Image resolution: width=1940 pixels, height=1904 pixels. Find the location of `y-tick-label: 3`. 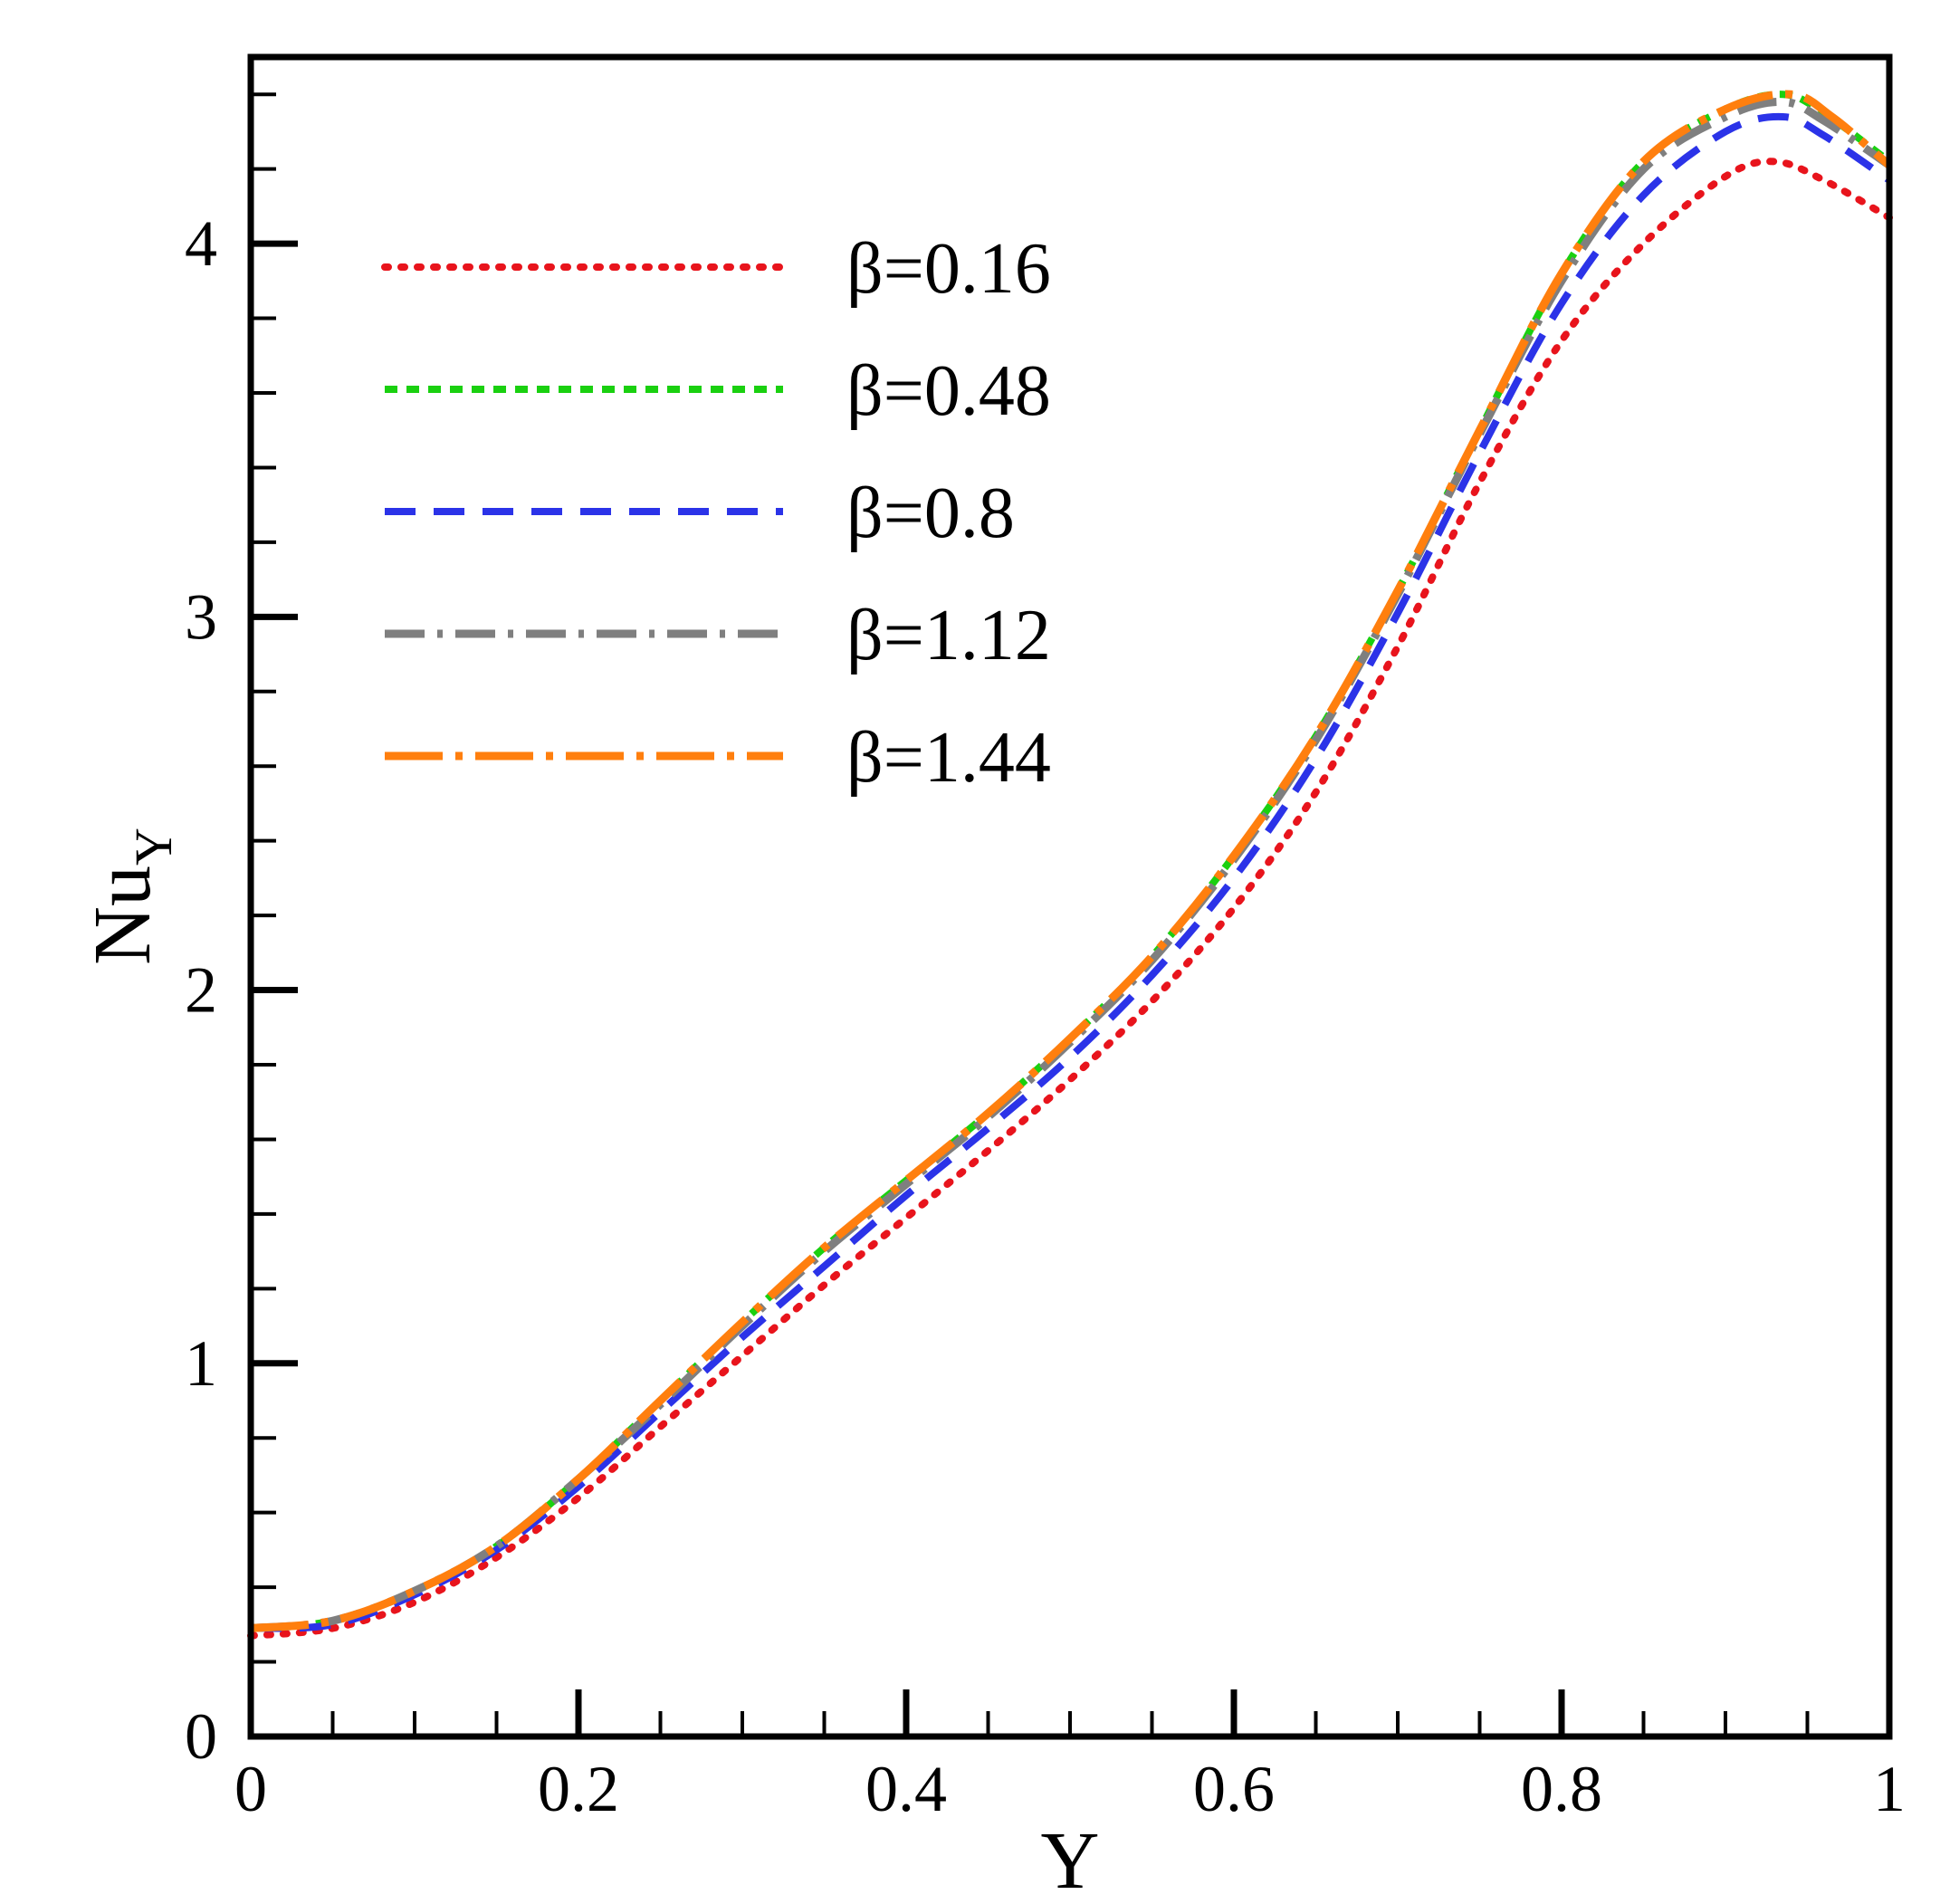

y-tick-label: 3 is located at coordinates (201, 616).